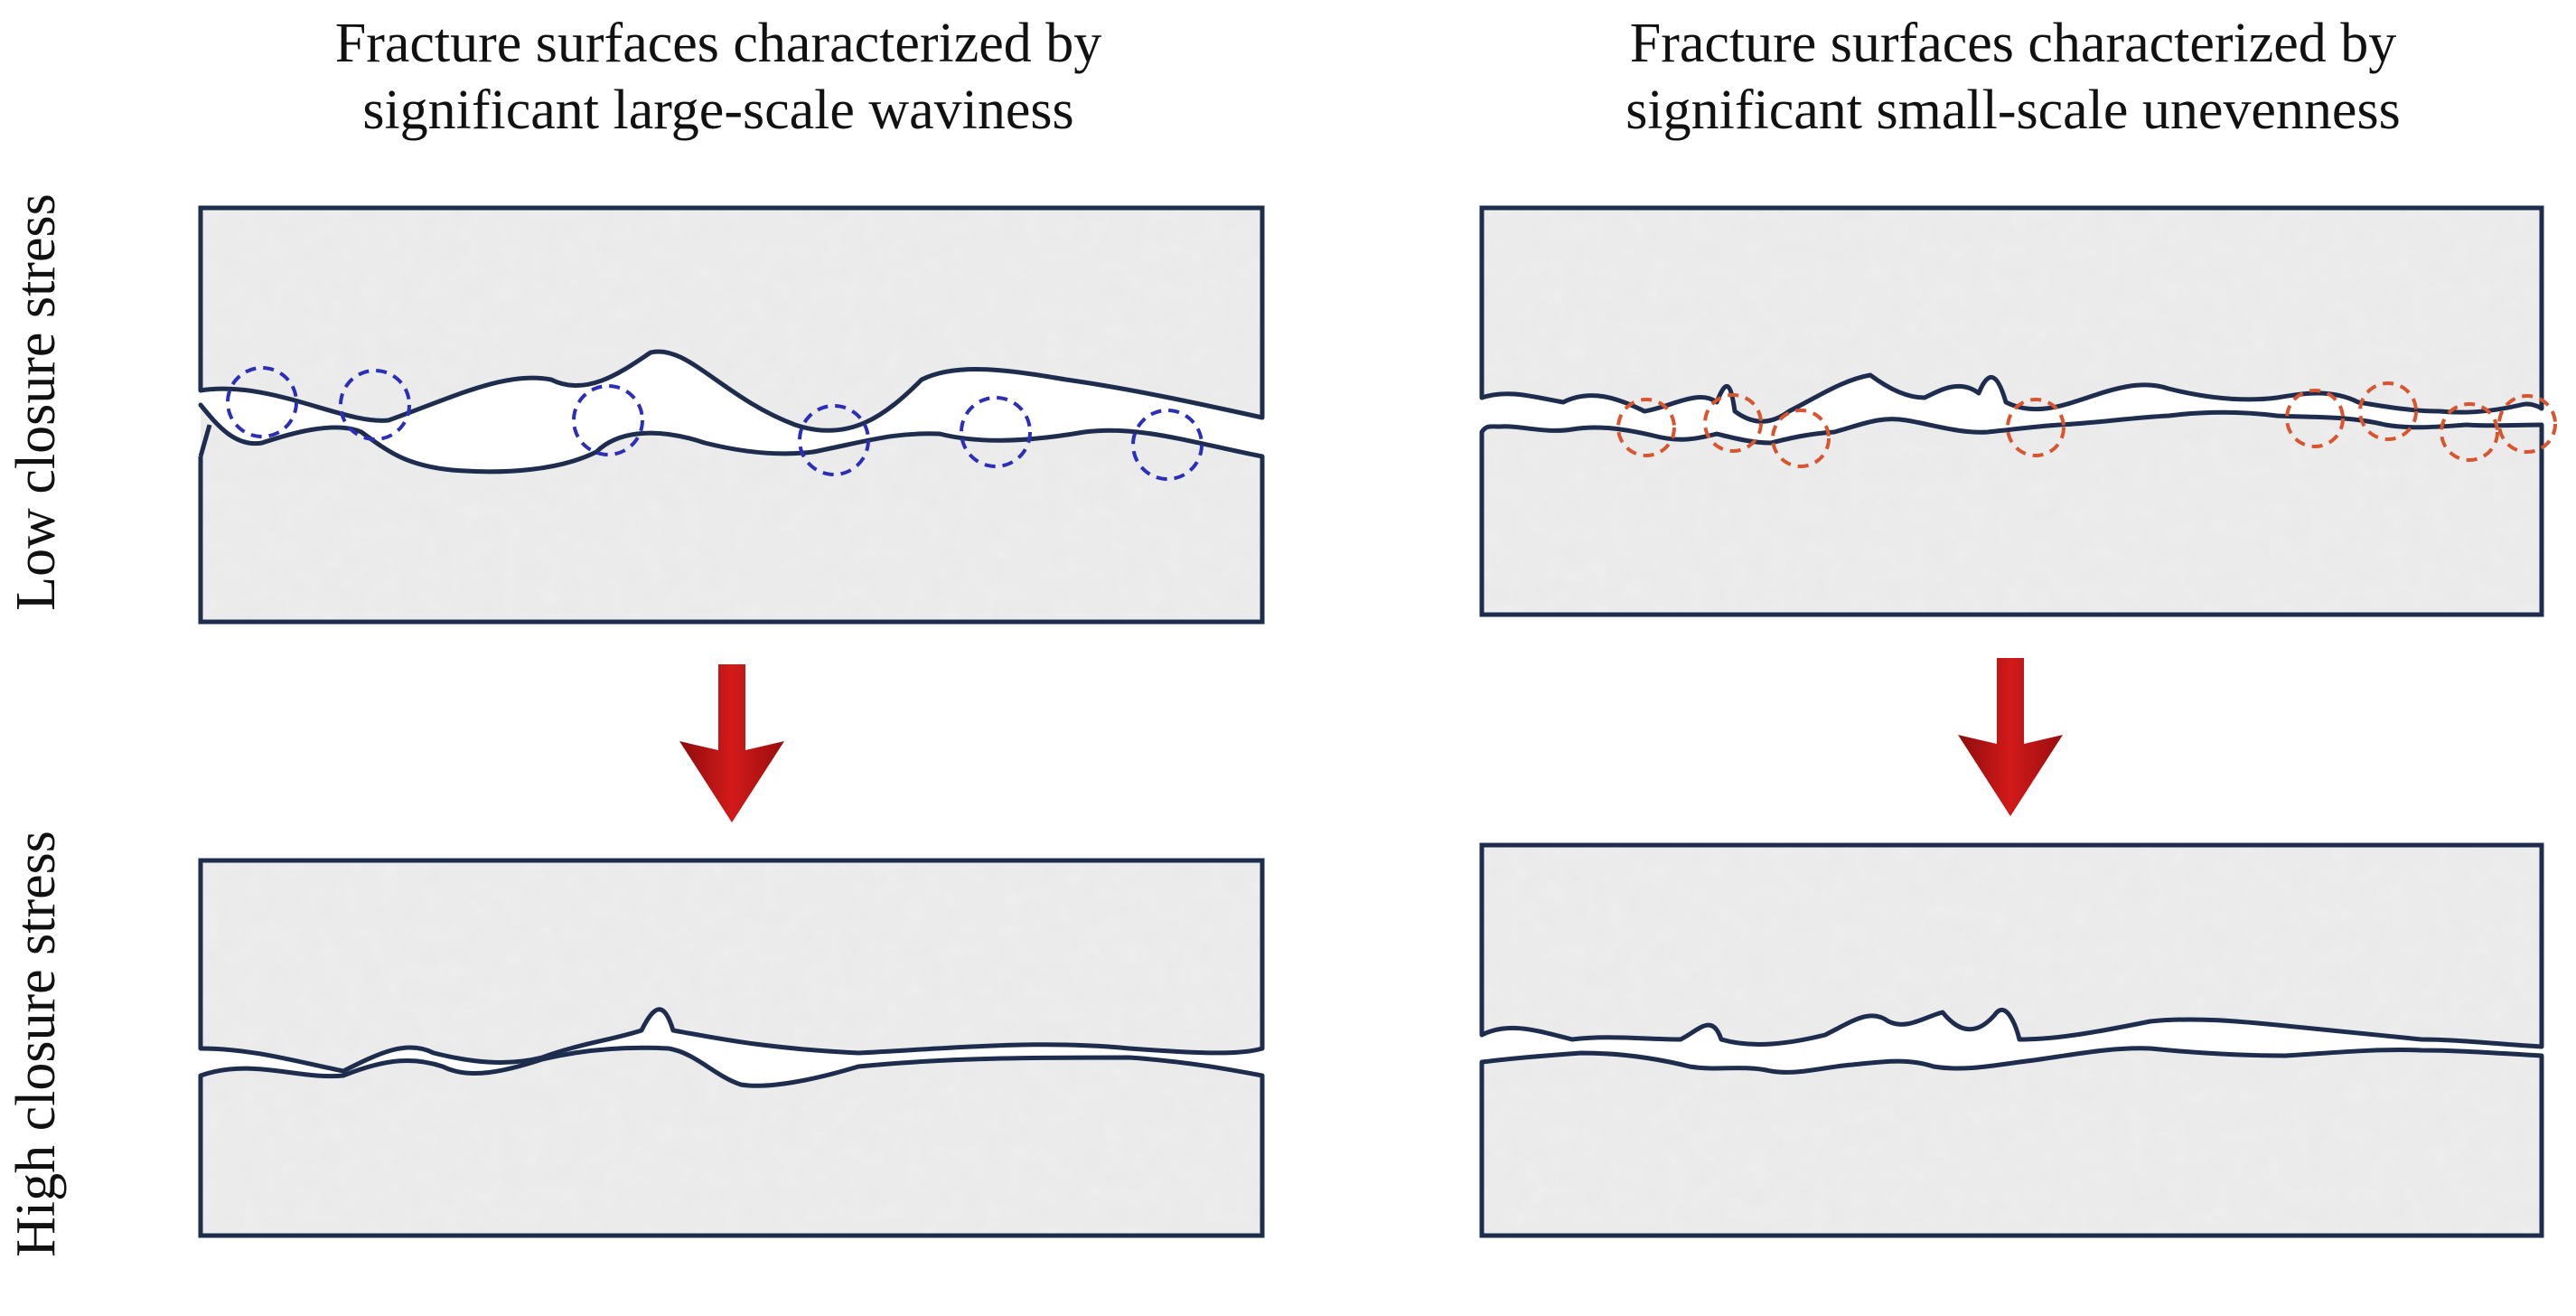 This screenshot has width=2576, height=1316. I want to click on right-column-title-line1: Fracture surfaces characterized by, so click(2013, 44).